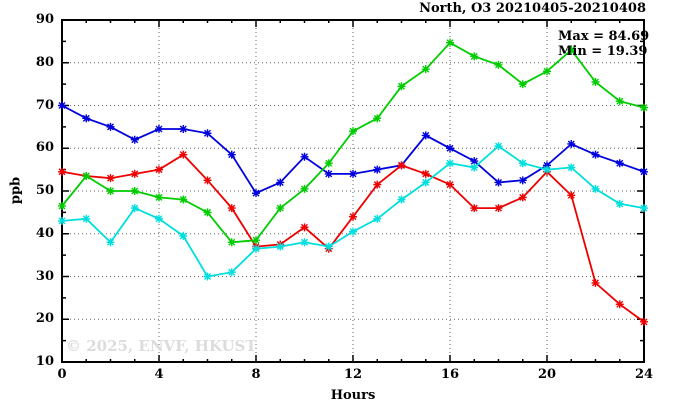 The image size is (674, 409). What do you see at coordinates (44, 276) in the screenshot?
I see `y-tick-label: 30` at bounding box center [44, 276].